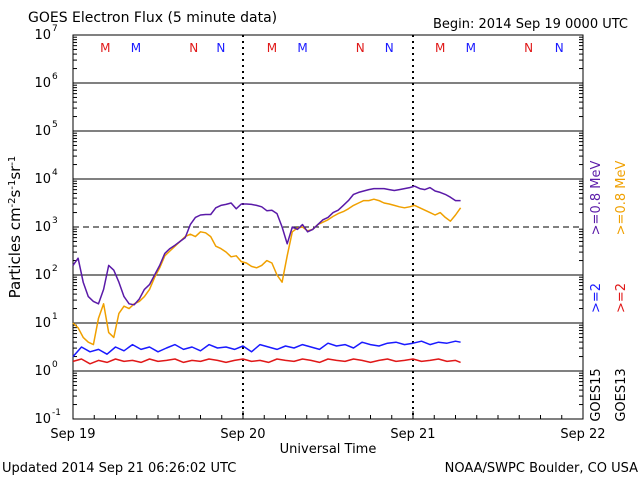 The image size is (640, 480). Describe the element at coordinates (55, 365) in the screenshot. I see `y-tick-exponent: 0` at that location.